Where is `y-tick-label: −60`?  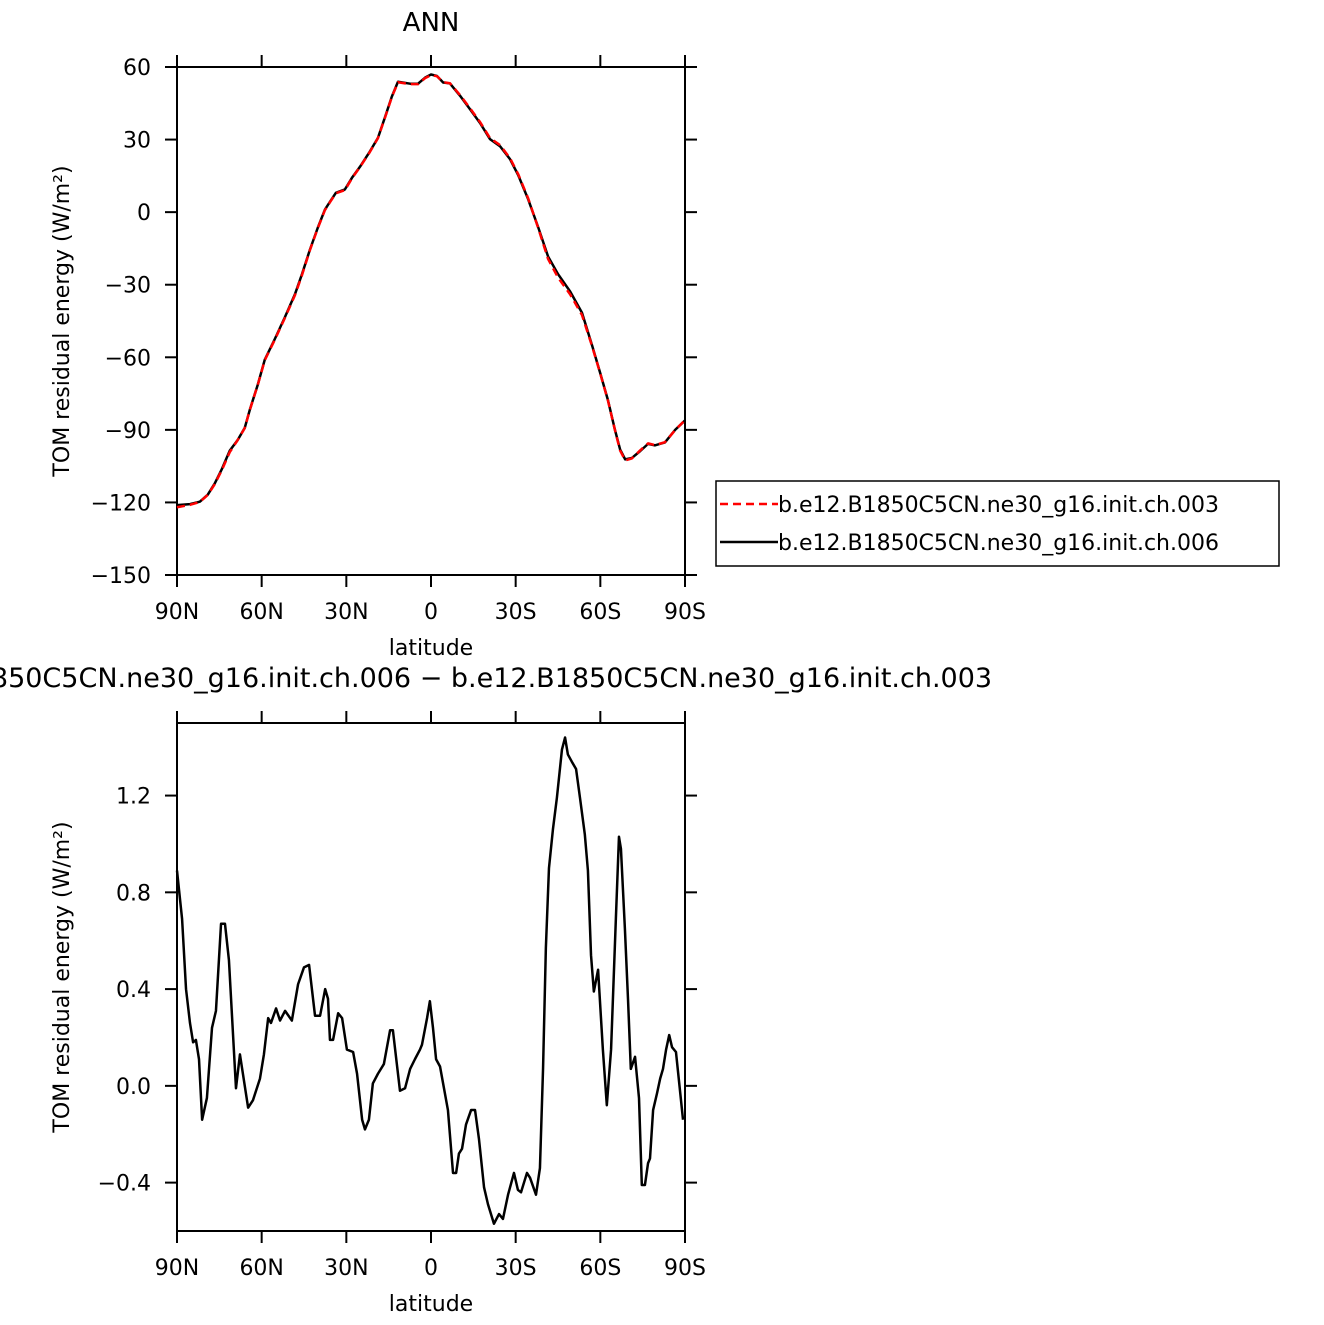 y-tick-label: −60 is located at coordinates (128, 358).